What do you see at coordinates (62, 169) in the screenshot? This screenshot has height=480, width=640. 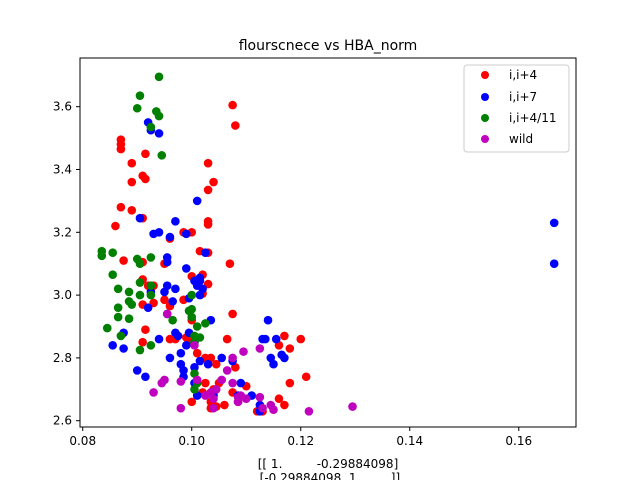 I see `y-tick-label: 3.4` at bounding box center [62, 169].